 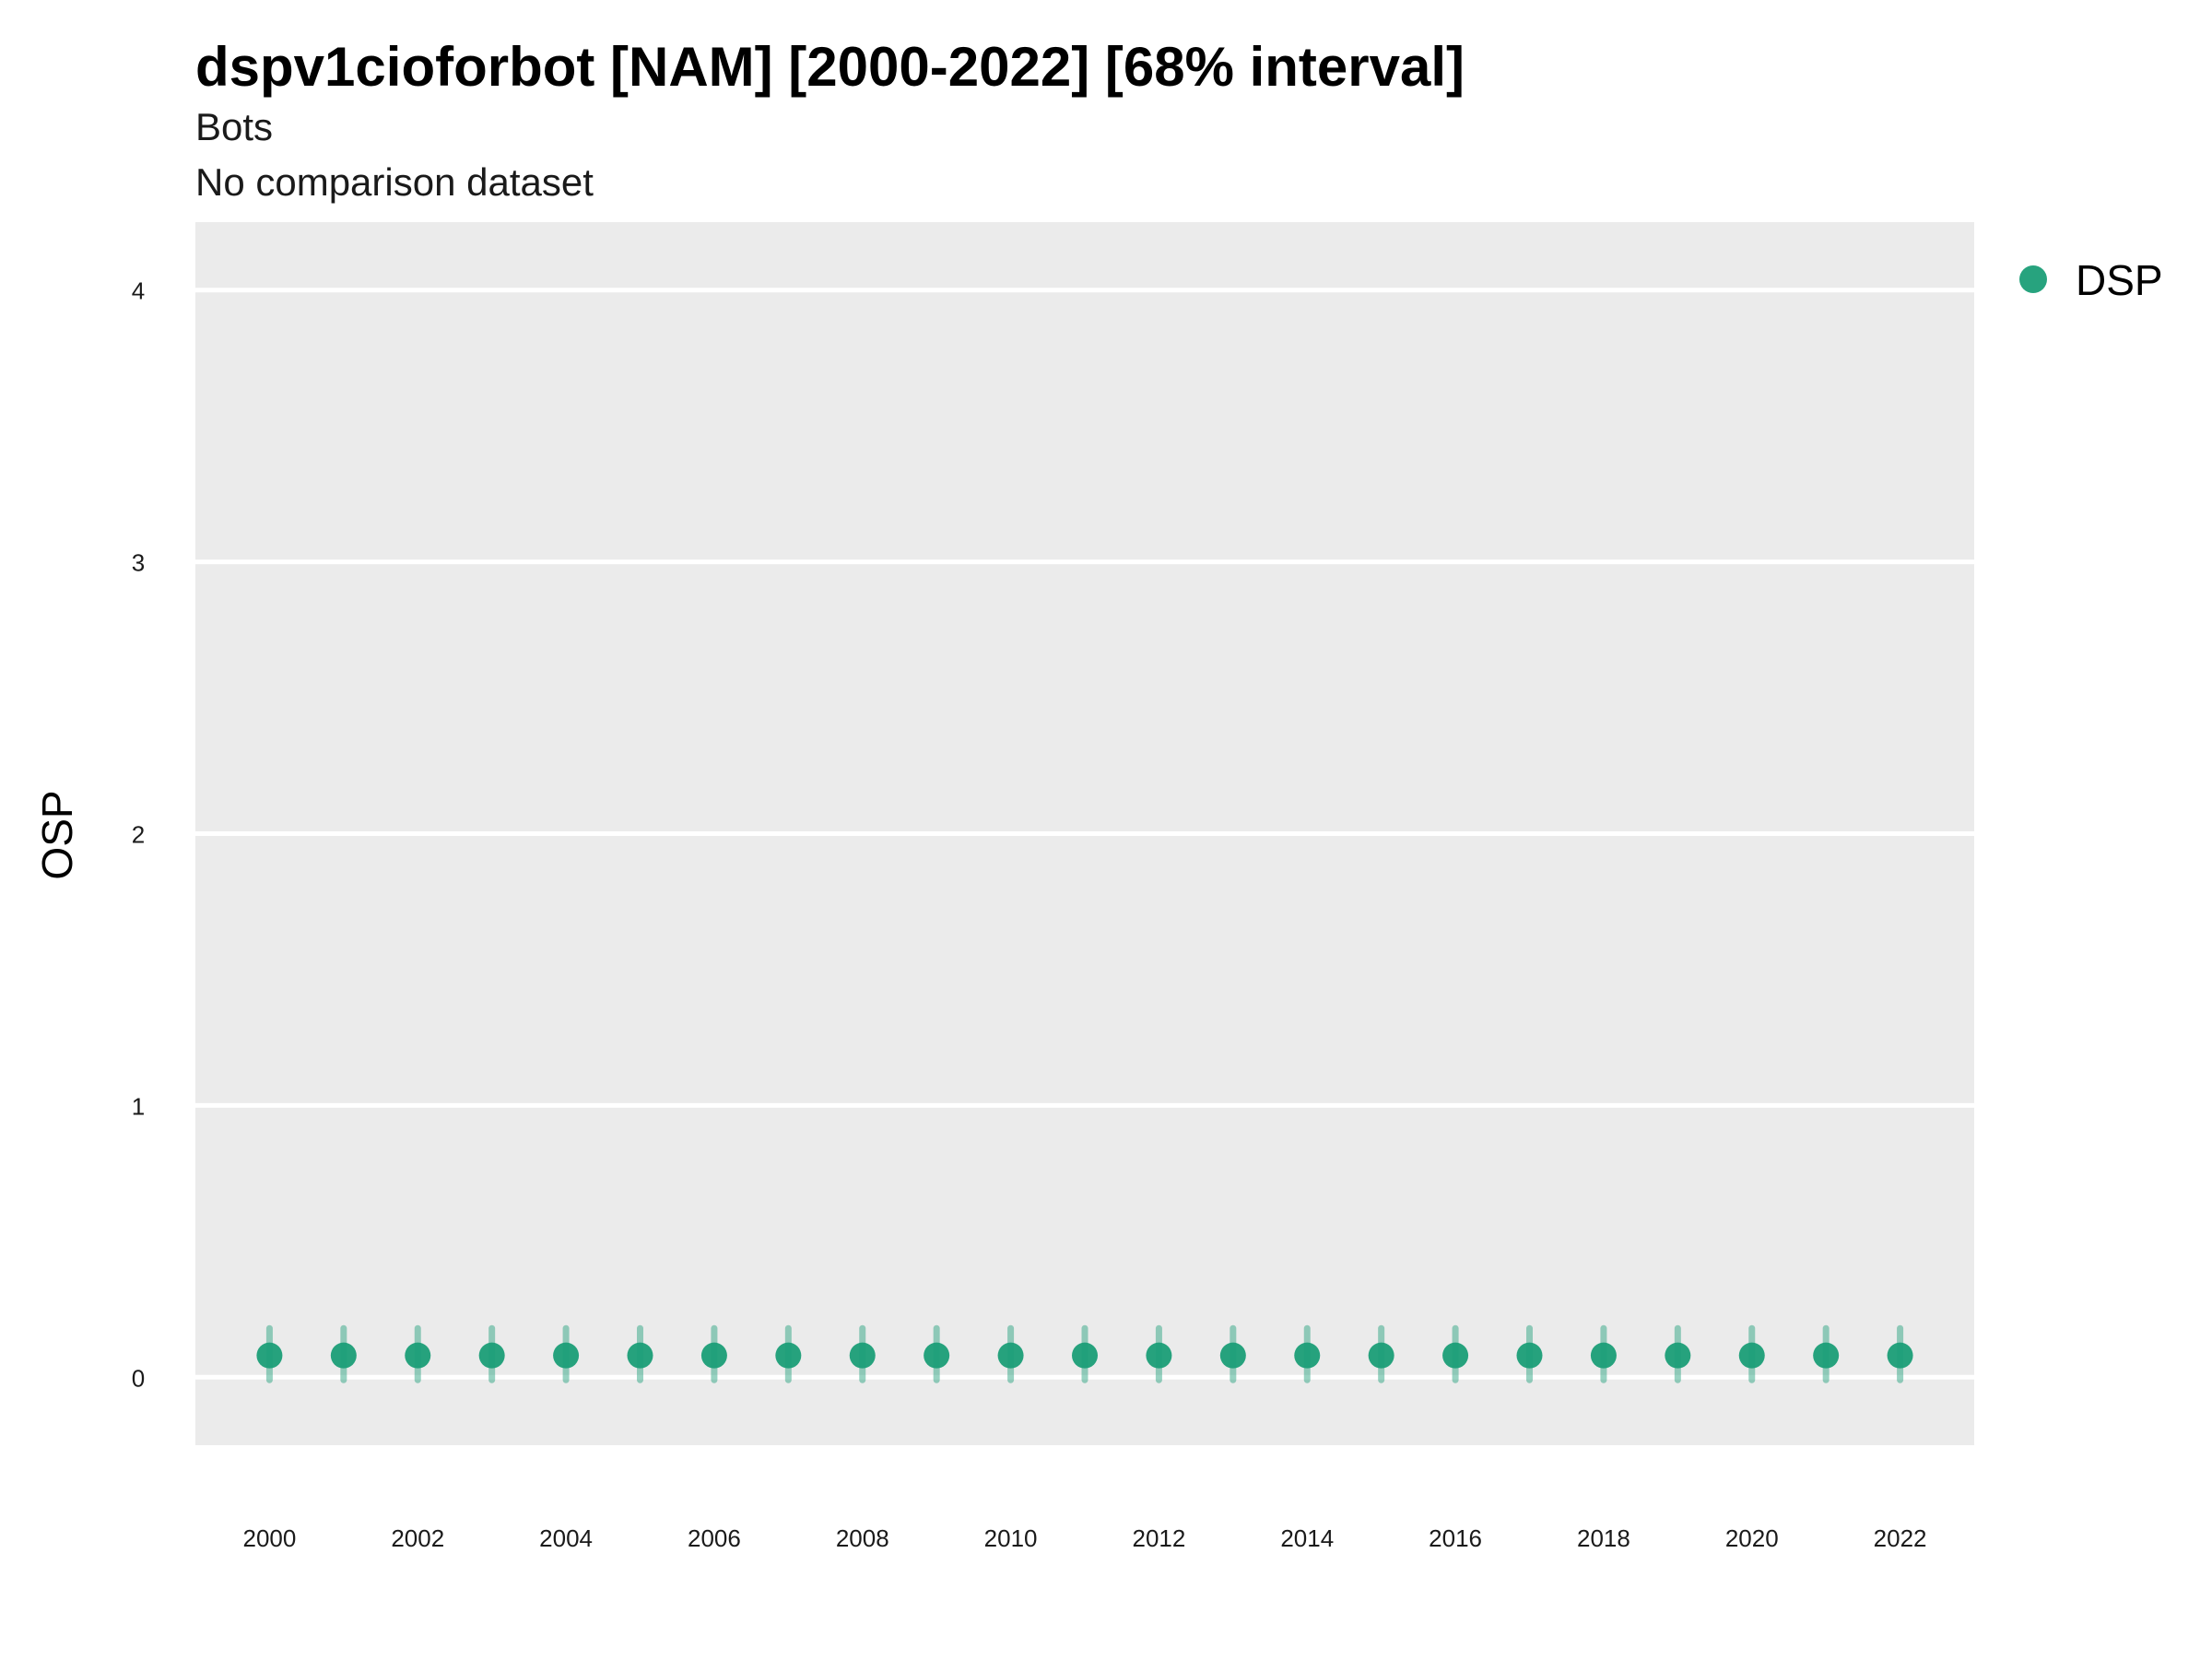 I want to click on legend-key, so click(x=2033, y=279).